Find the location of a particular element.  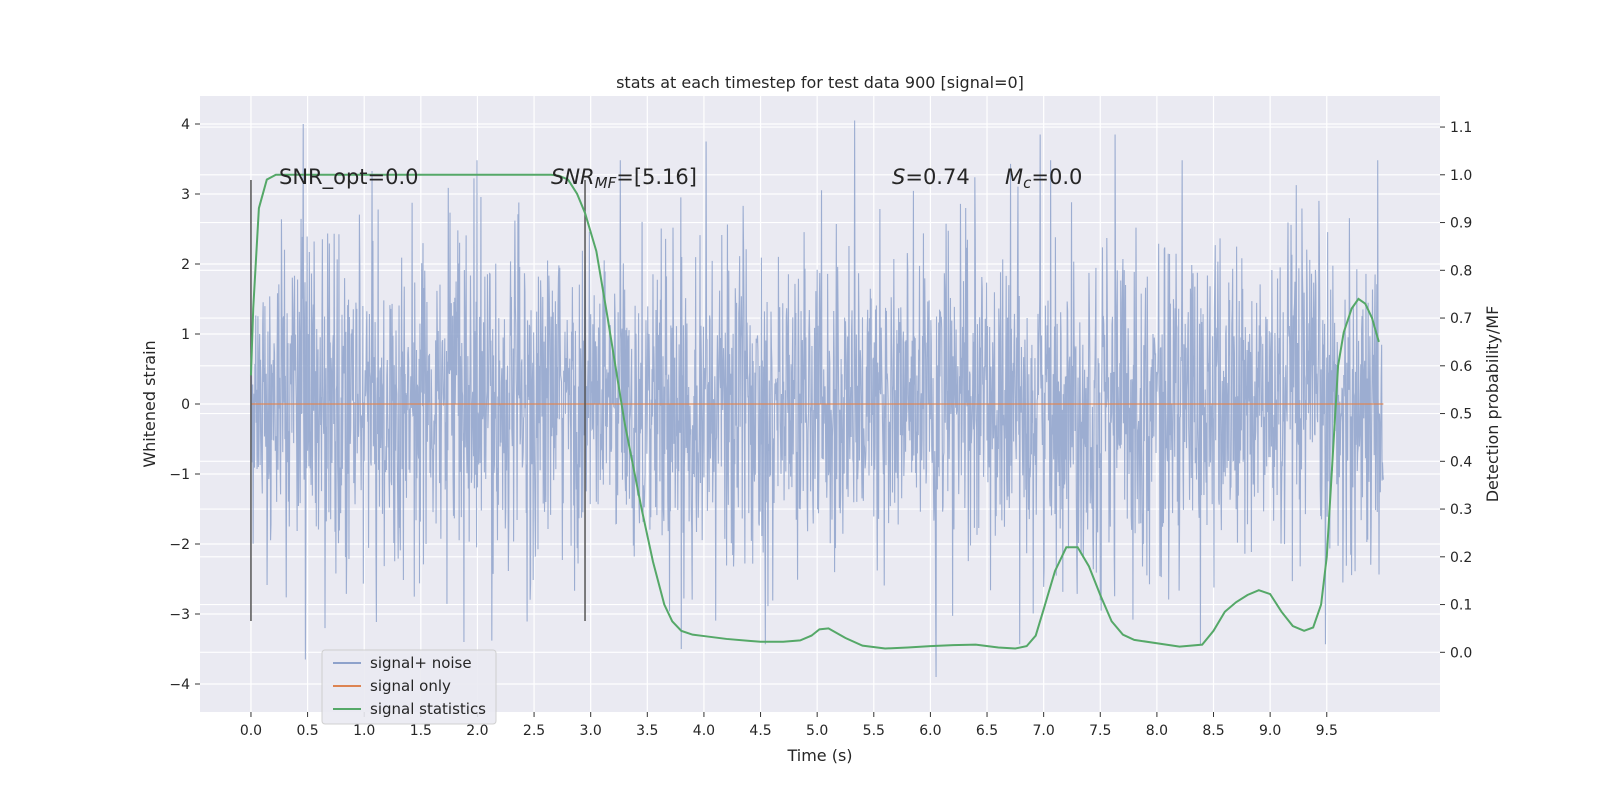

y2-tick-label: 0.8 is located at coordinates (1461, 271).